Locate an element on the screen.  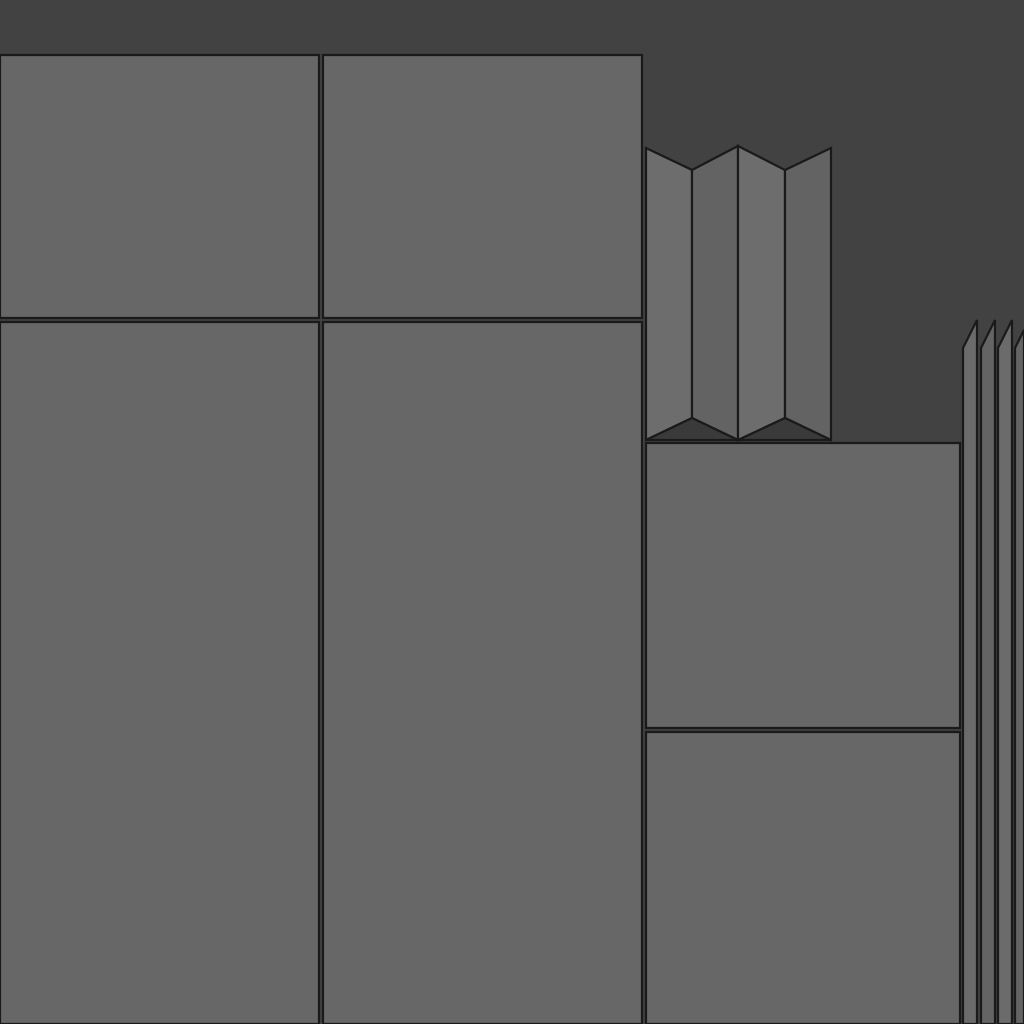
thin-vertical-blades is located at coordinates (992, 671).